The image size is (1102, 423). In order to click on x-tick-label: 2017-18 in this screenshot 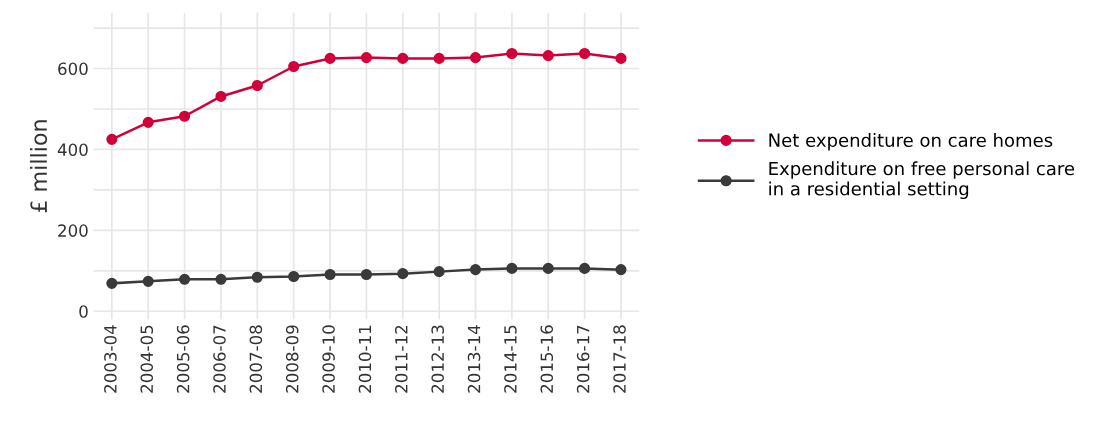, I will do `click(619, 359)`.